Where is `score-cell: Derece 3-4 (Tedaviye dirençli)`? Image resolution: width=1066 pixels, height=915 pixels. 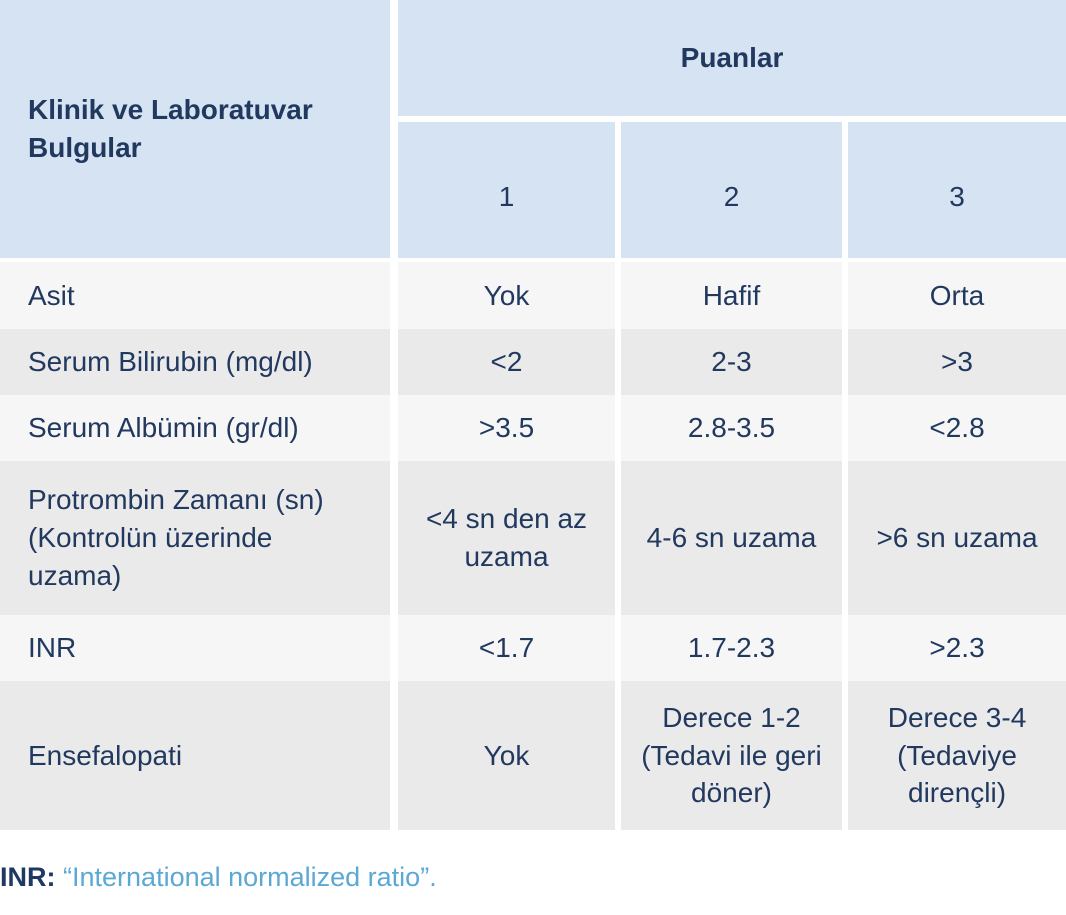 score-cell: Derece 3-4 (Tedaviye dirençli) is located at coordinates (957, 755).